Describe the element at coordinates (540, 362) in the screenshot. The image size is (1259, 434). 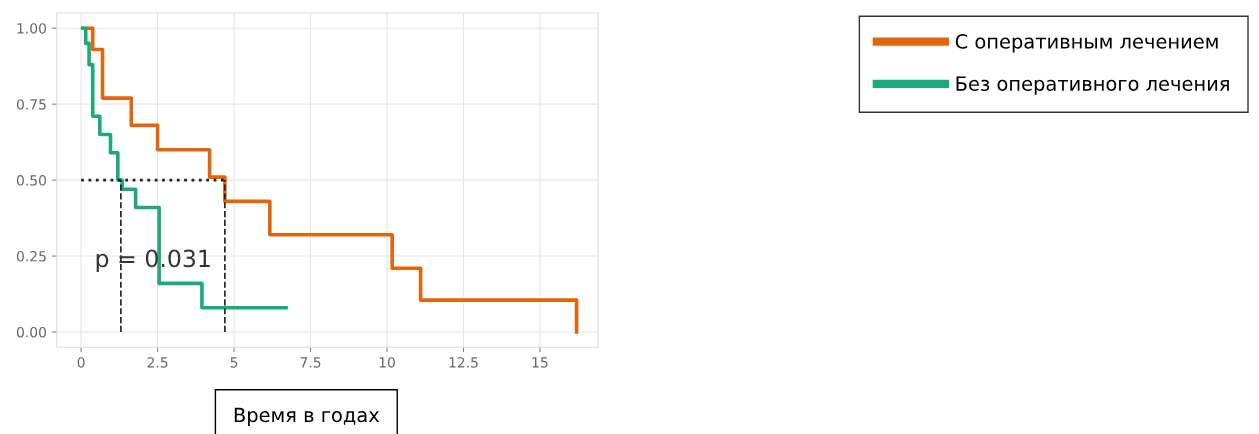
I see `x-tick-label: 15` at that location.